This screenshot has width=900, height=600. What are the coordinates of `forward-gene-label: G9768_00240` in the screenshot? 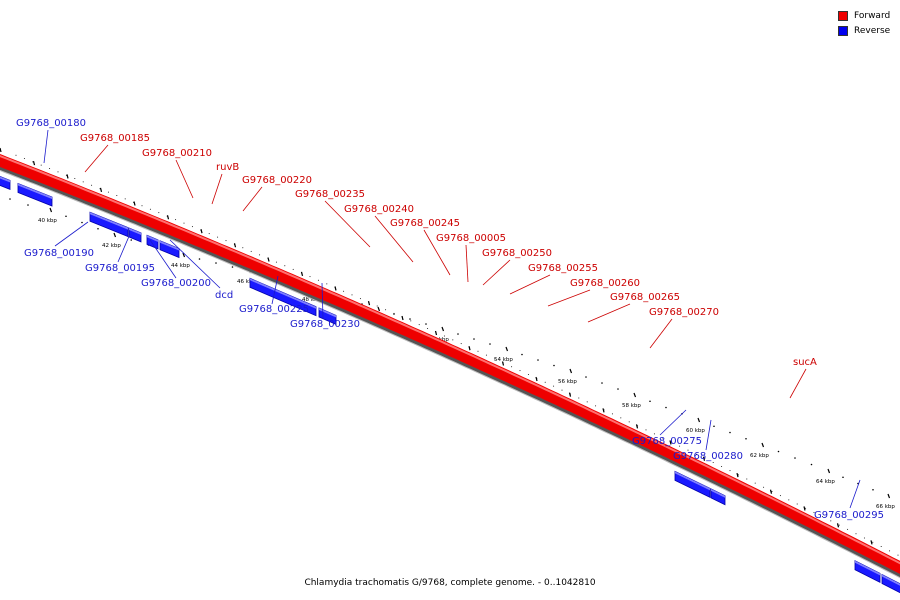 It's located at (379, 209).